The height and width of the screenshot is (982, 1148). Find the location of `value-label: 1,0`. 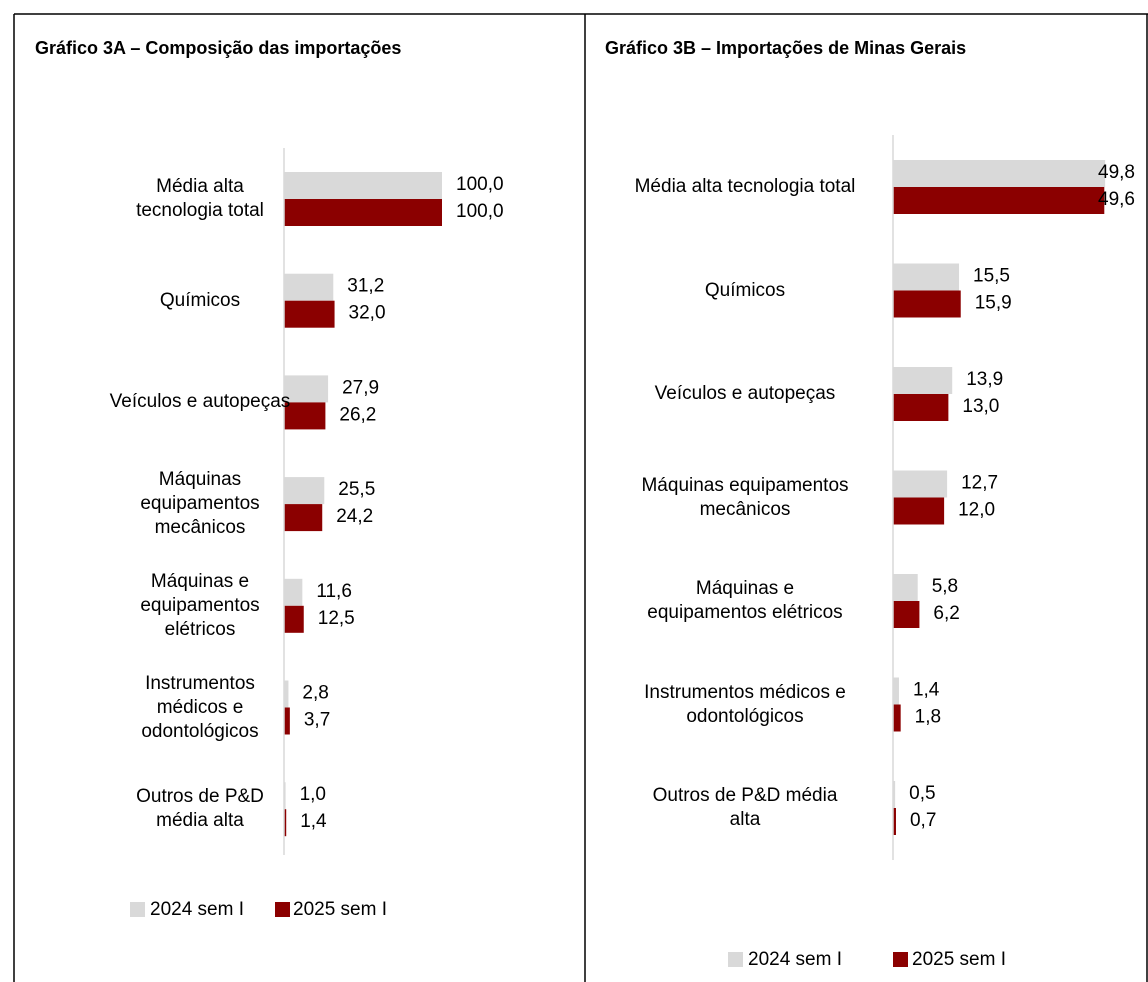

value-label: 1,0 is located at coordinates (313, 794).